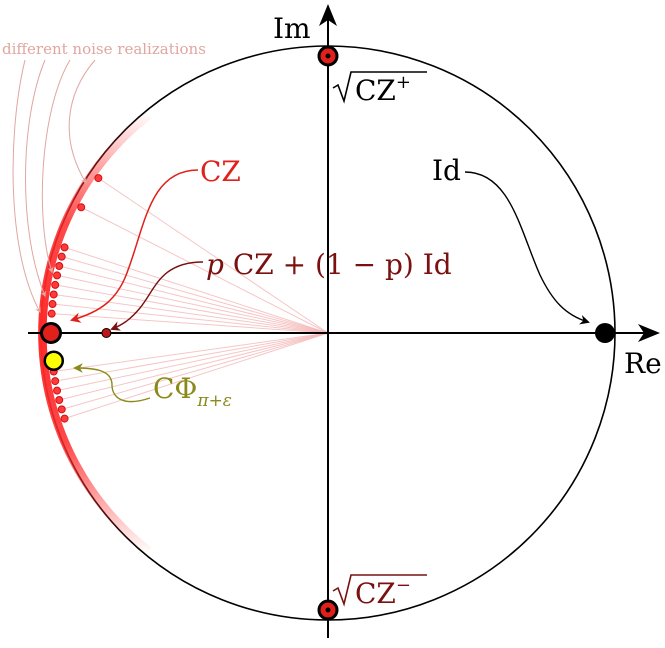 This screenshot has height=648, width=665. I want to click on mixture-id: Id, so click(433, 264).